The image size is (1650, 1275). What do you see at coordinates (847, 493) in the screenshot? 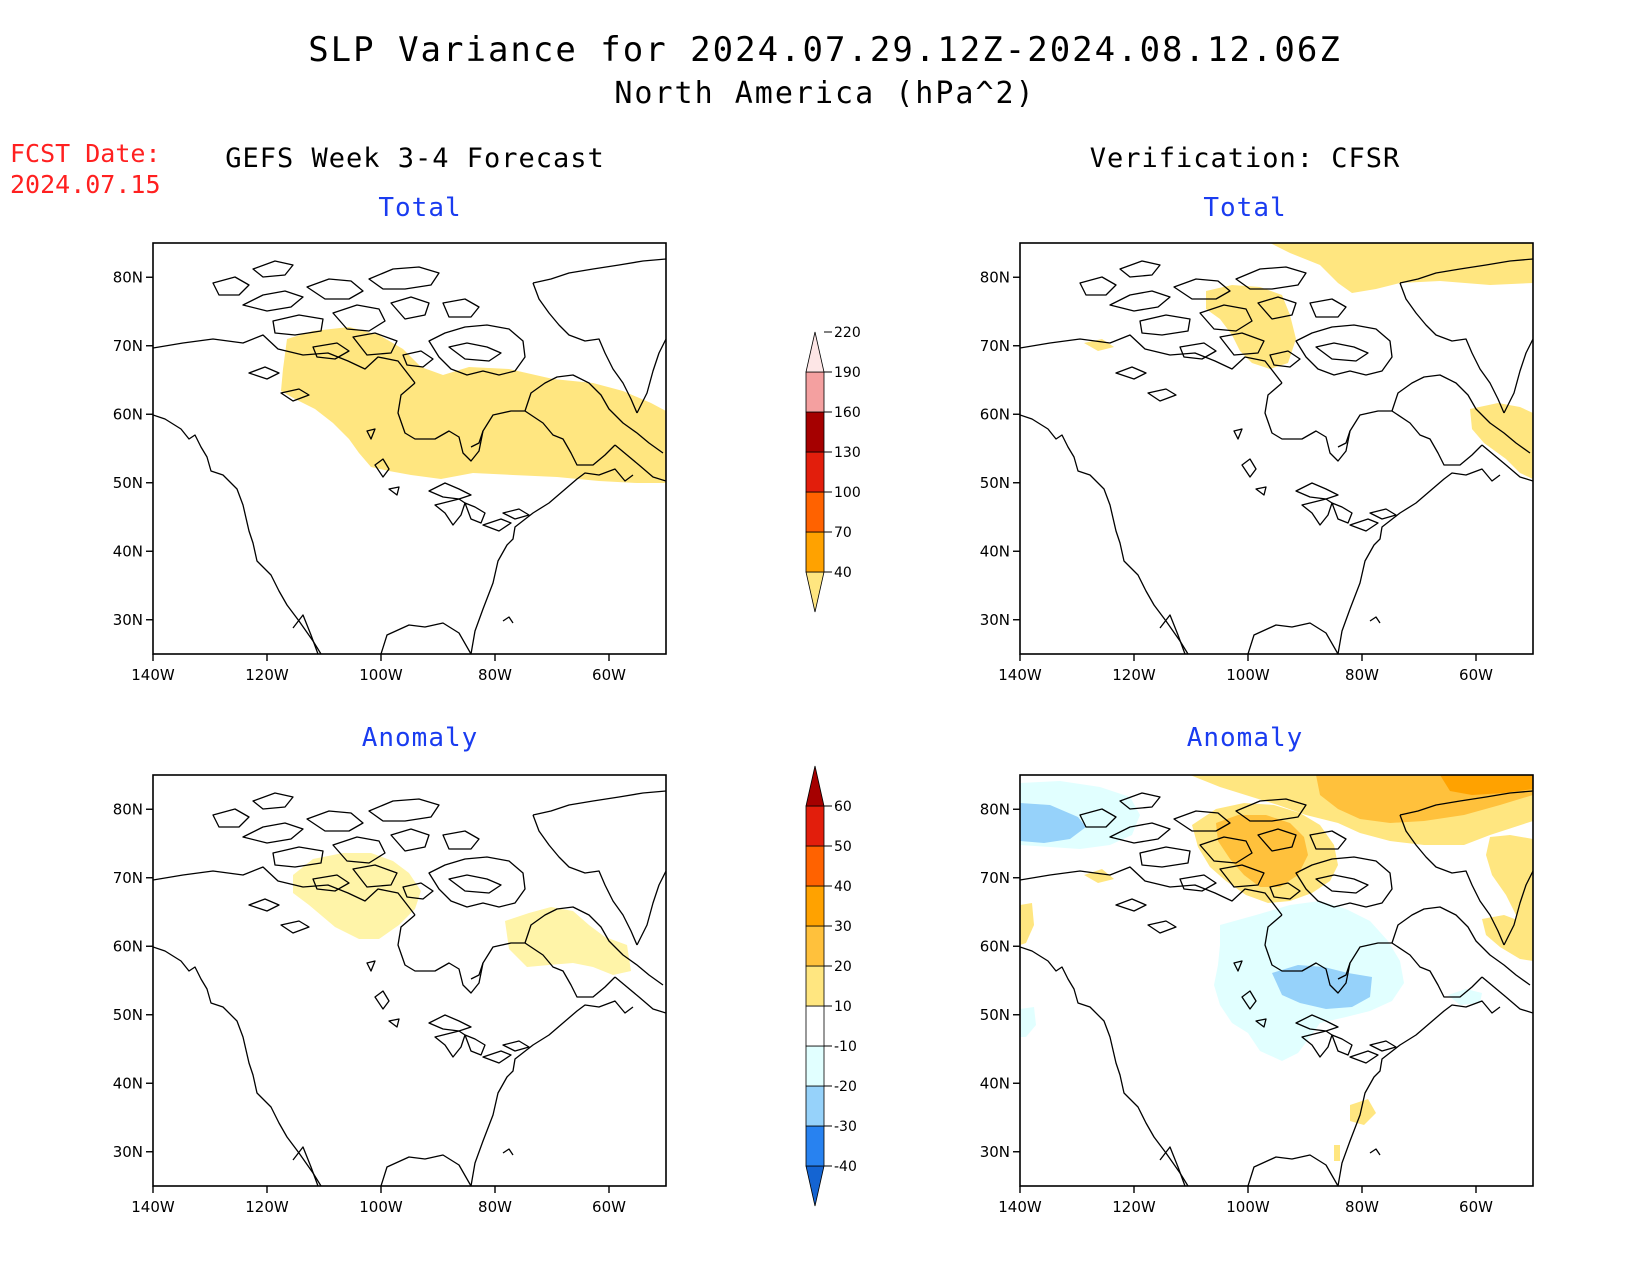
I see `colorbar-label: 100` at bounding box center [847, 493].